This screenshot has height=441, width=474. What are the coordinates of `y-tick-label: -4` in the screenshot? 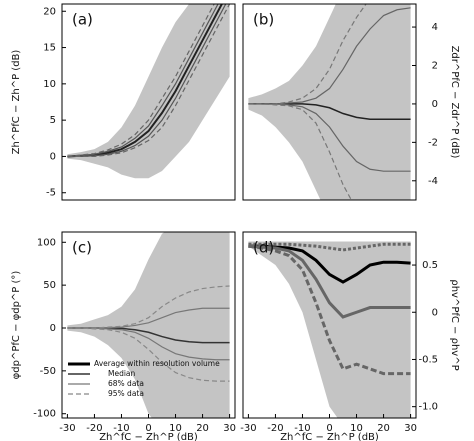 It's located at (433, 181).